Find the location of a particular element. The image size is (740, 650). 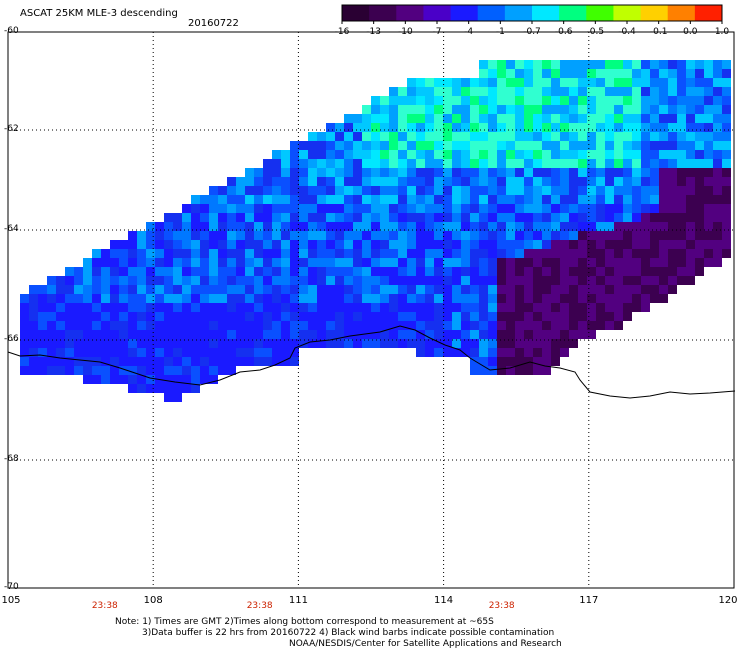

colorbar-tick-label: 1.0 is located at coordinates (722, 32).